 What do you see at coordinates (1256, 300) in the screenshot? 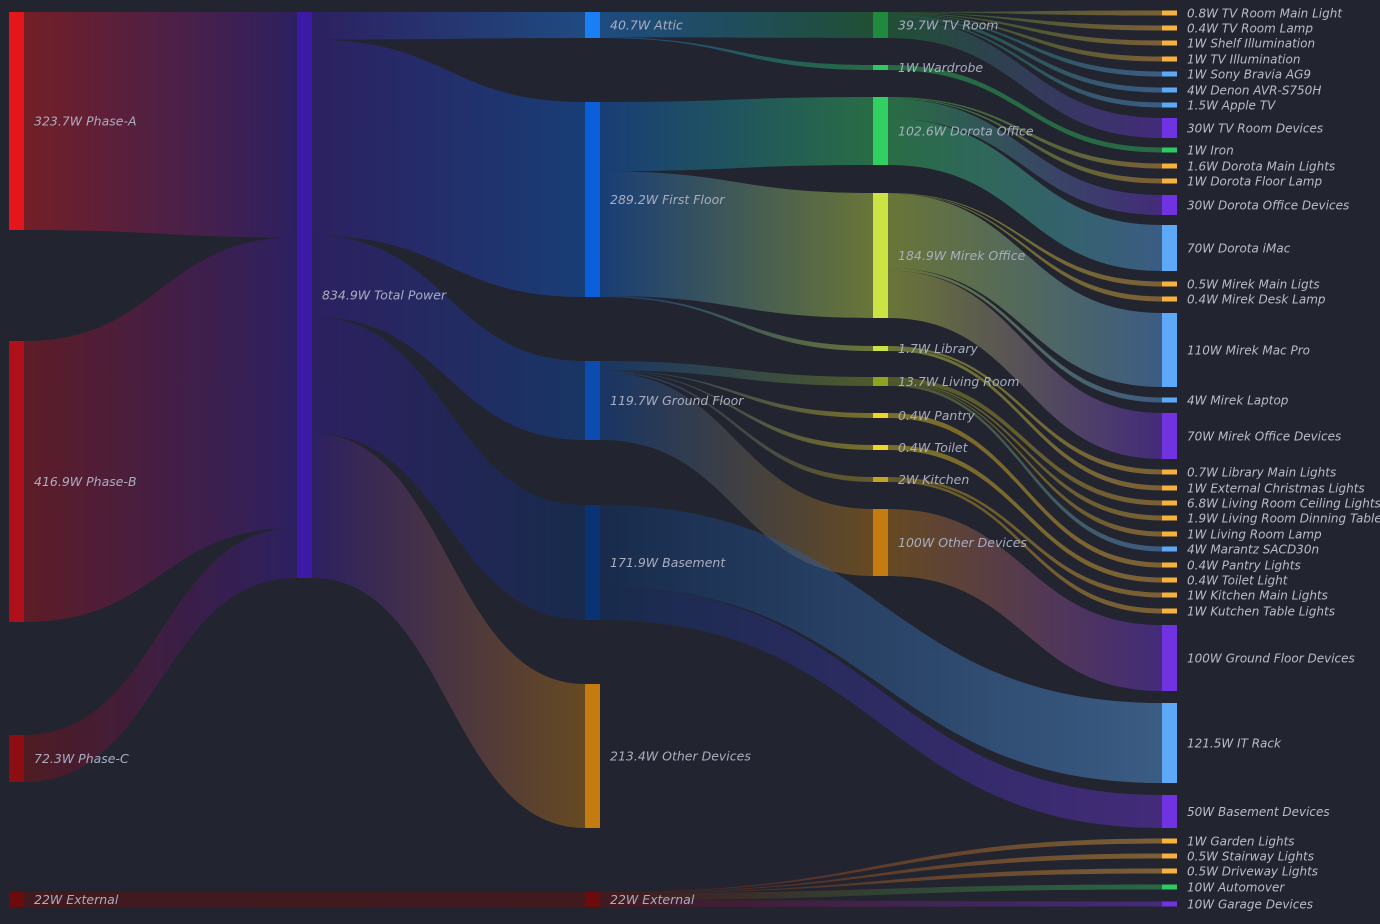
I see `node-label-mirek_desk: 0.4W Mirek Desk Lamp` at bounding box center [1256, 300].